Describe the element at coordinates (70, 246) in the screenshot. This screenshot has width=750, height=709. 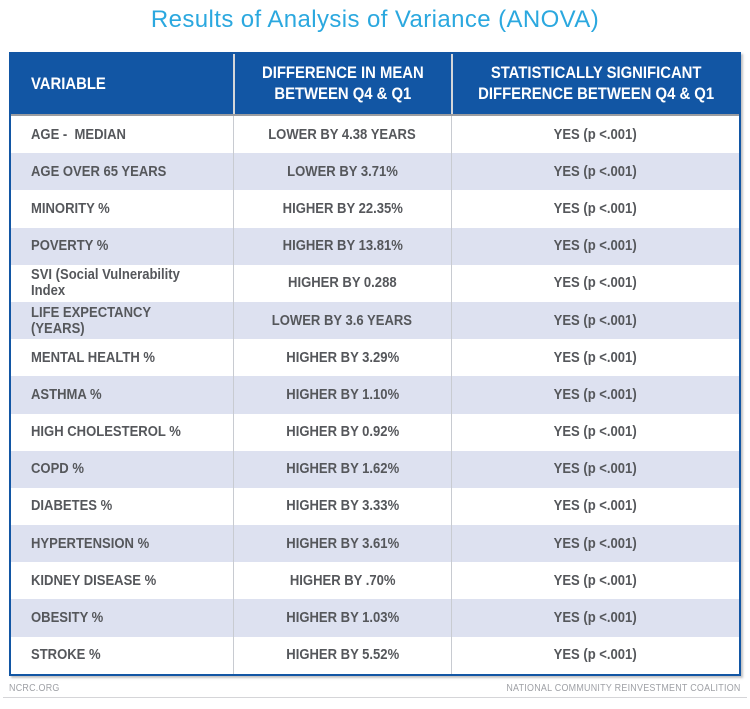
I see `cell-variable: POVERTY %` at that location.